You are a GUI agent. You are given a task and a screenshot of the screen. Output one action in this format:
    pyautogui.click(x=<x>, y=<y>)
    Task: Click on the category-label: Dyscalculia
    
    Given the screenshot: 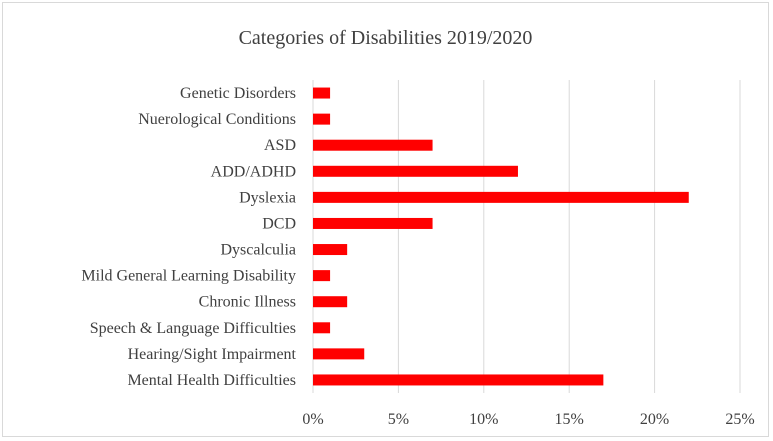 What is the action you would take?
    pyautogui.click(x=258, y=250)
    